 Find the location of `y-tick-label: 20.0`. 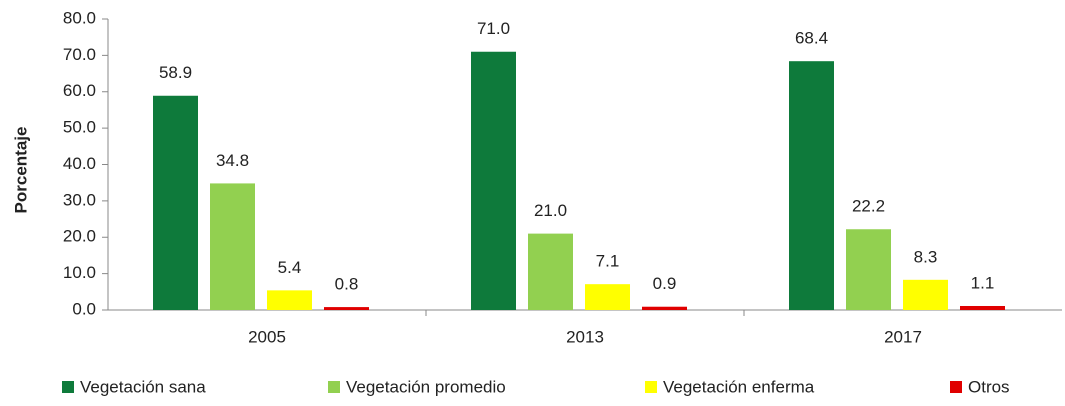

y-tick-label: 20.0 is located at coordinates (79, 236).